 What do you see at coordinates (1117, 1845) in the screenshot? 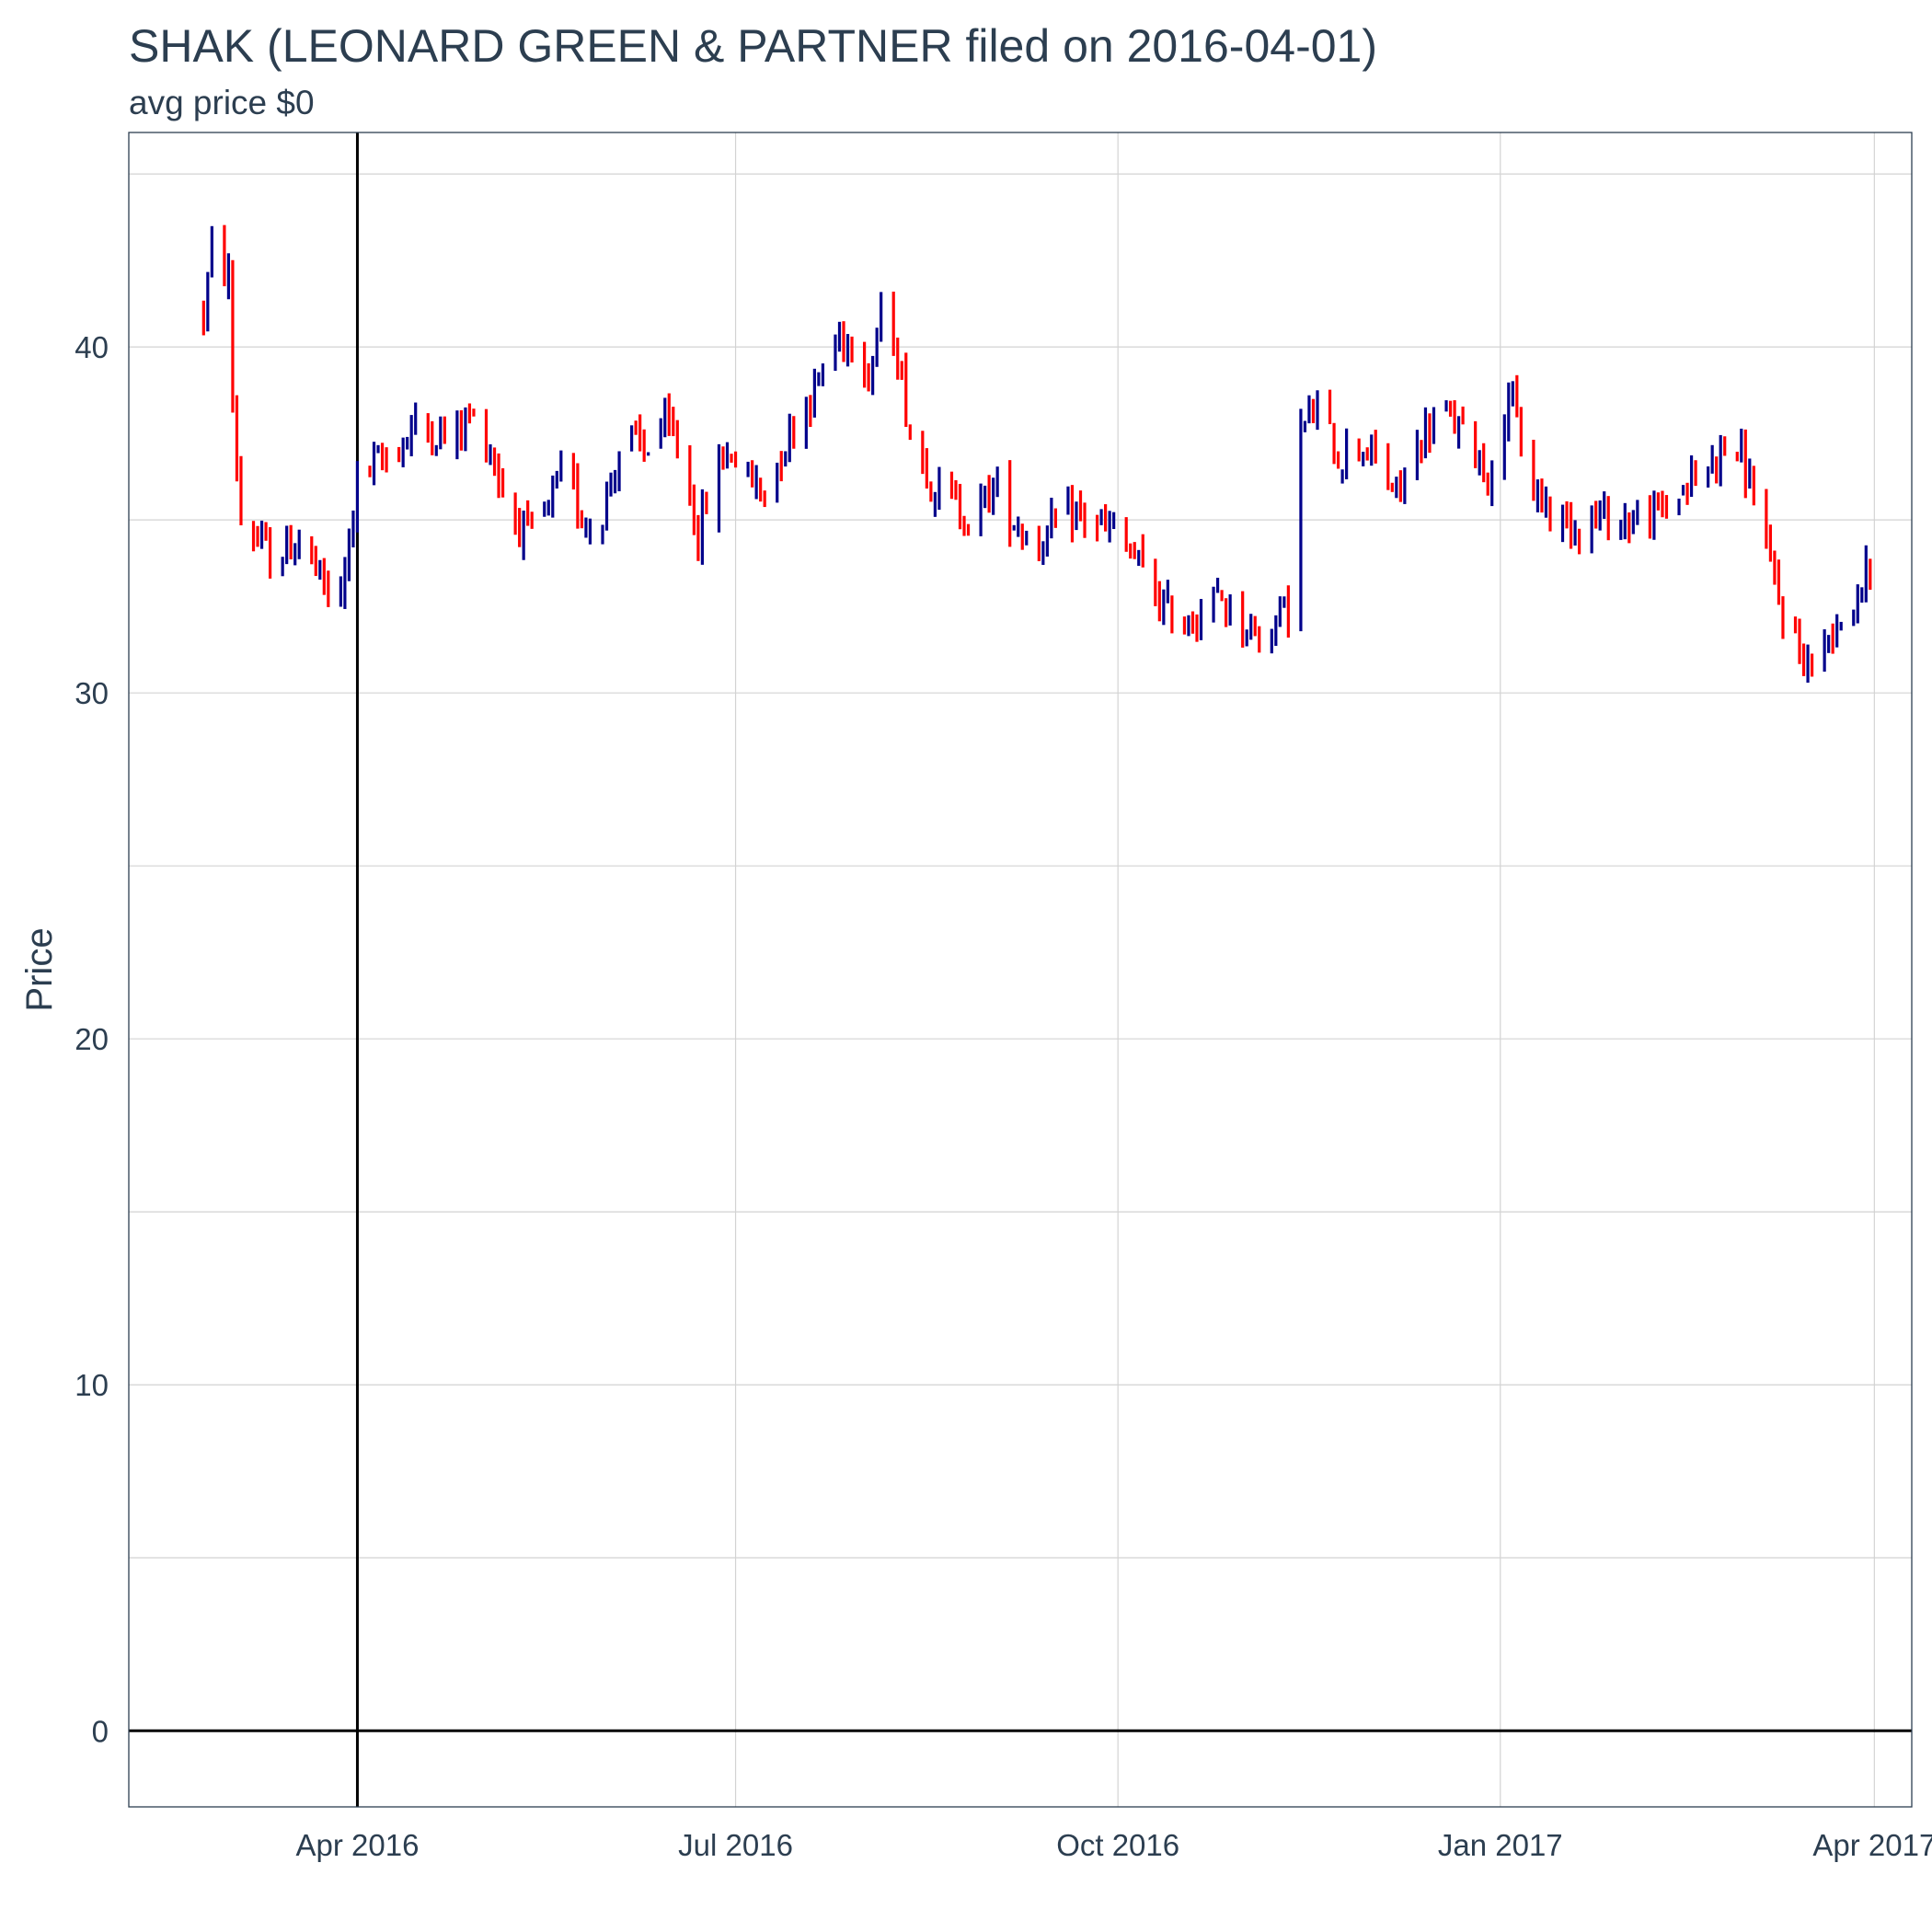
I see `x-tick-label: Oct 2016` at bounding box center [1117, 1845].